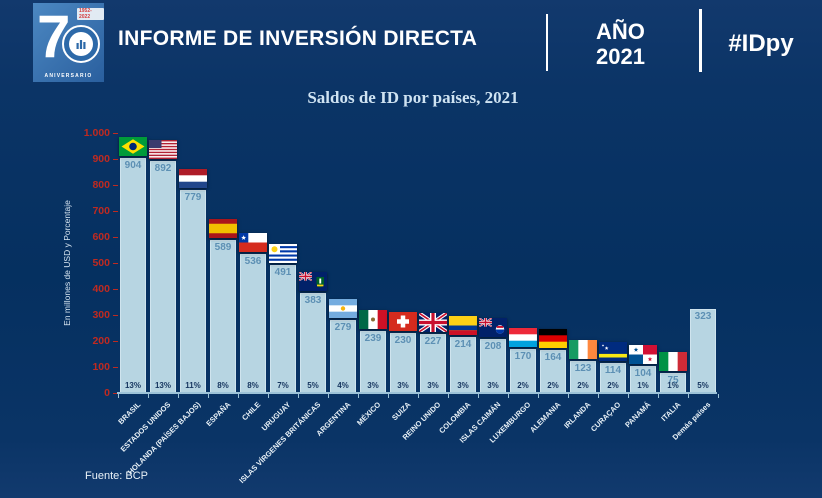  Describe the element at coordinates (193, 197) in the screenshot. I see `bar-value-label: 779` at that location.